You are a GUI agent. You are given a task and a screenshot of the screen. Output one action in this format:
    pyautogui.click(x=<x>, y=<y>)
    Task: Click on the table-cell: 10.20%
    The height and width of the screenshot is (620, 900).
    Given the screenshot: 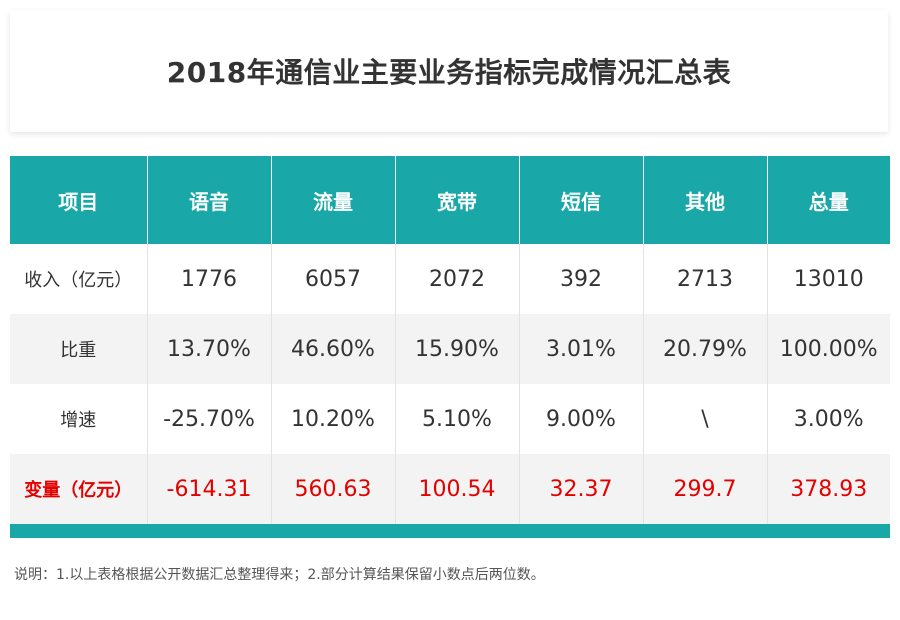 What is the action you would take?
    pyautogui.click(x=333, y=419)
    